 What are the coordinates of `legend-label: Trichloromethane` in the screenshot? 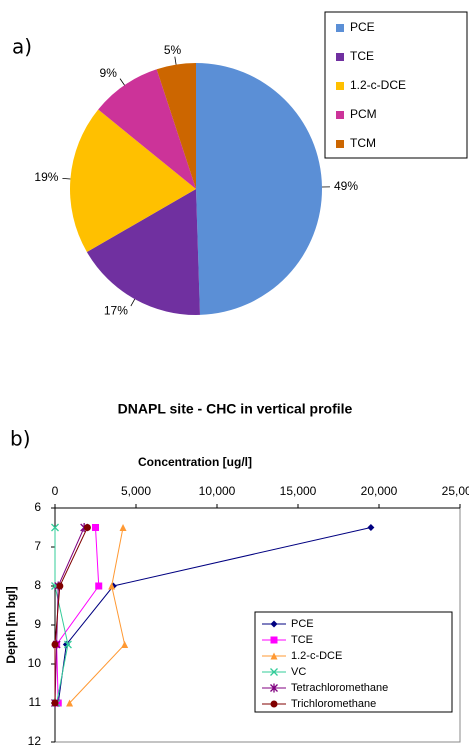 It's located at (333, 704).